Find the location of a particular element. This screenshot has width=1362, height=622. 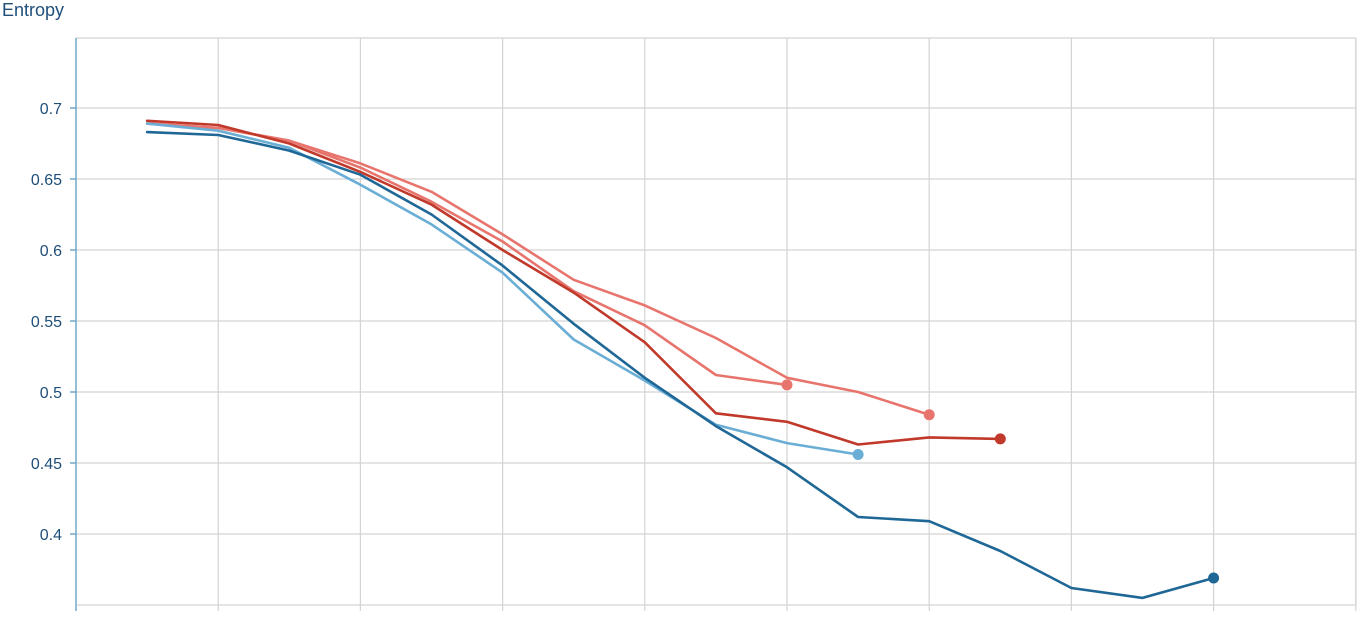

y-tick-label: 0.55 is located at coordinates (46, 322).